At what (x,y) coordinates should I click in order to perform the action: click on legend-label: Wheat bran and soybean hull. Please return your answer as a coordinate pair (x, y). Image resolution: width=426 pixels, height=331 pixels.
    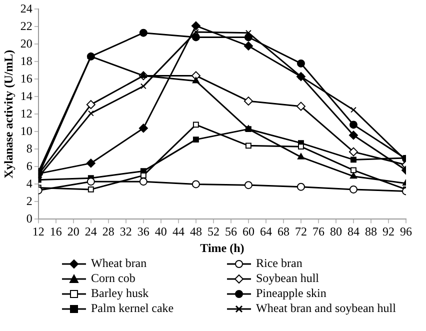
    Looking at the image, I should click on (326, 308).